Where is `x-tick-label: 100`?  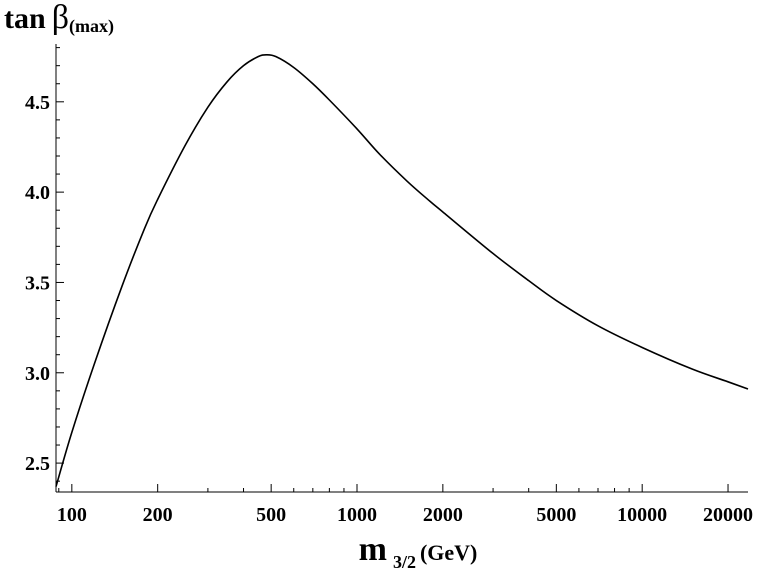 x-tick-label: 100 is located at coordinates (72, 515).